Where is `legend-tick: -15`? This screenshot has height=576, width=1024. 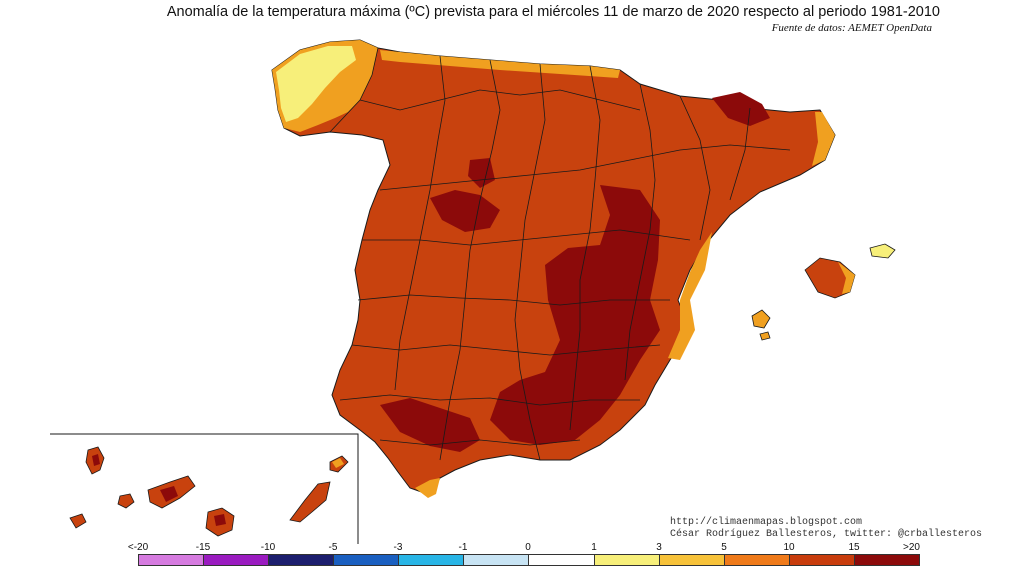 legend-tick: -15 is located at coordinates (203, 547).